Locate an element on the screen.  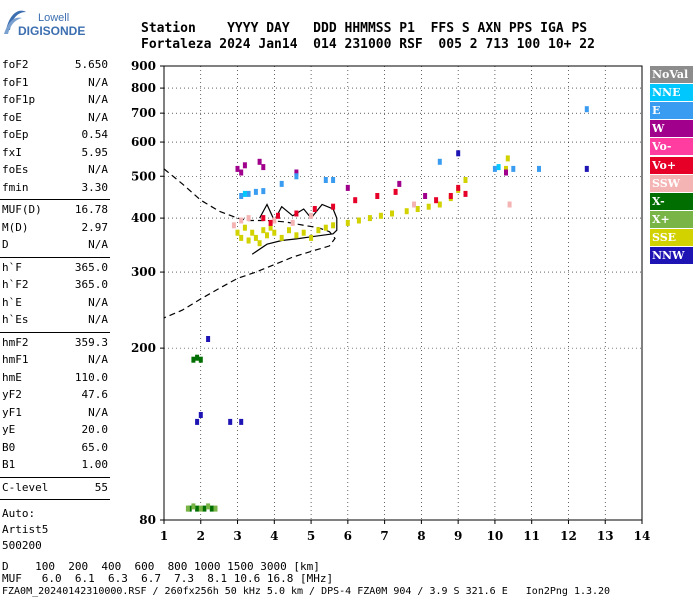
param-row: foE N/A is located at coordinates (55, 118).